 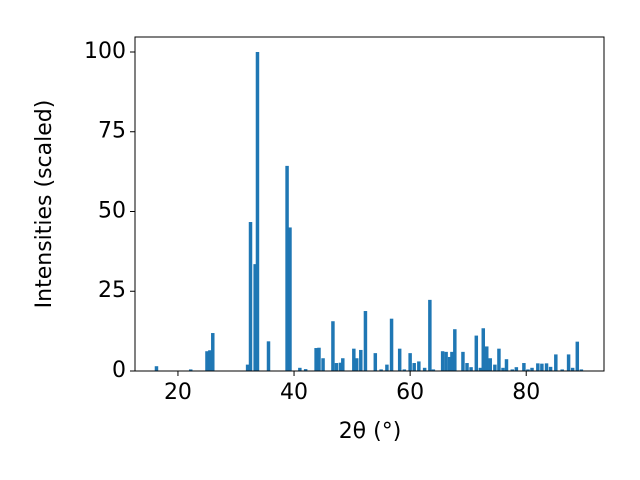 What do you see at coordinates (112, 131) in the screenshot?
I see `y-tick-label: 75` at bounding box center [112, 131].